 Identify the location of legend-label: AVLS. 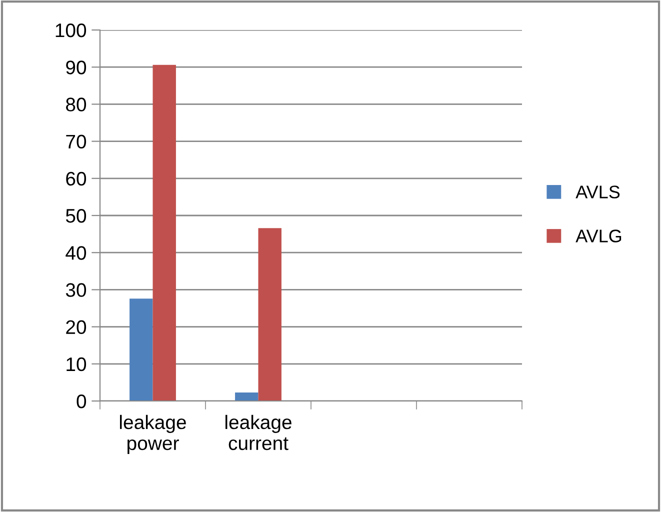
(598, 192).